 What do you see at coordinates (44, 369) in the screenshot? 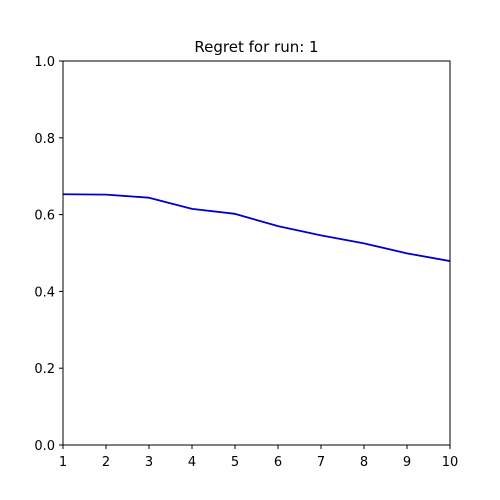
I see `y-tick-label: 0.2` at bounding box center [44, 369].